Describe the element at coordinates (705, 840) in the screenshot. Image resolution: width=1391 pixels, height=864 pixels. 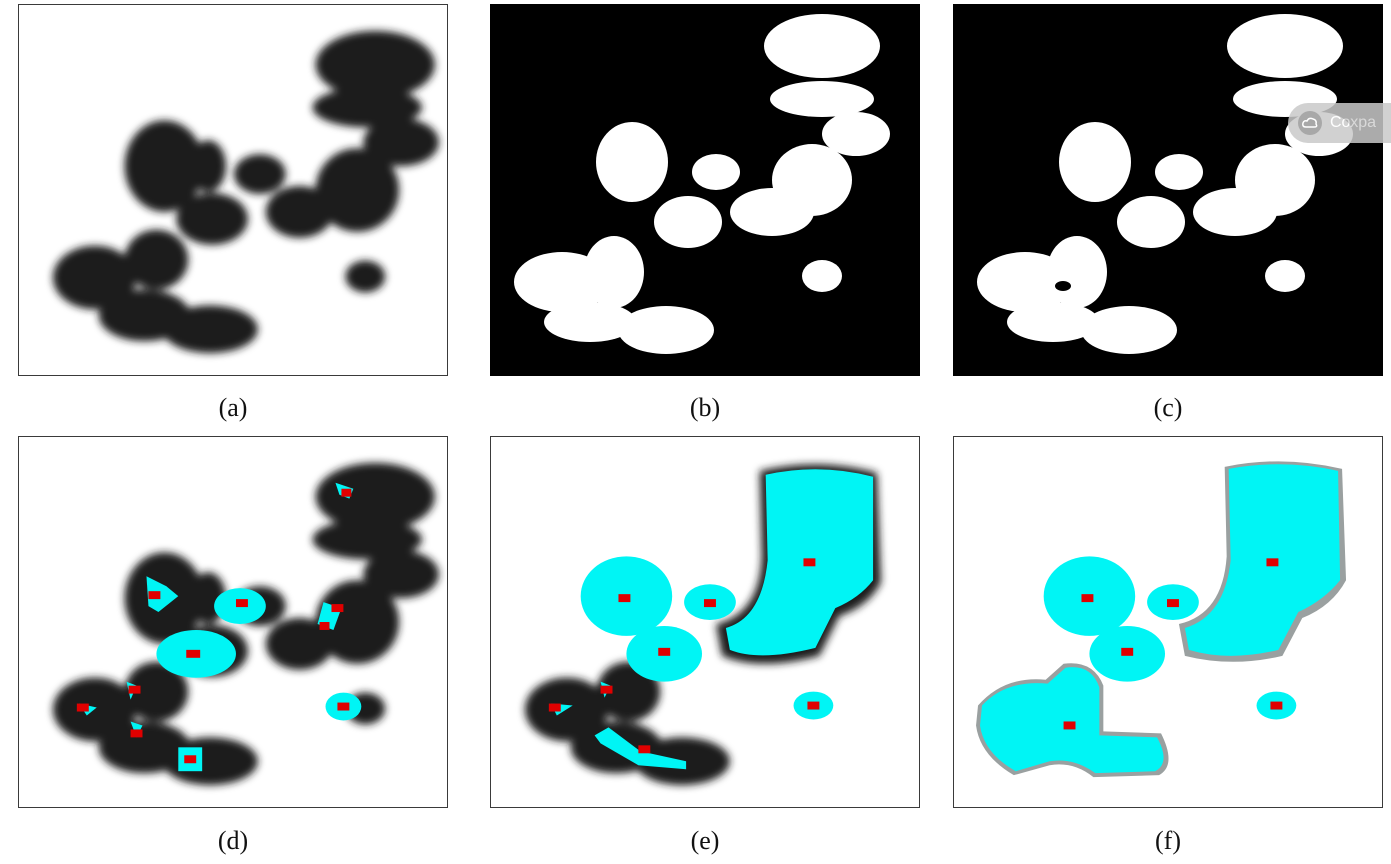
I see `caption-e: (e)` at that location.